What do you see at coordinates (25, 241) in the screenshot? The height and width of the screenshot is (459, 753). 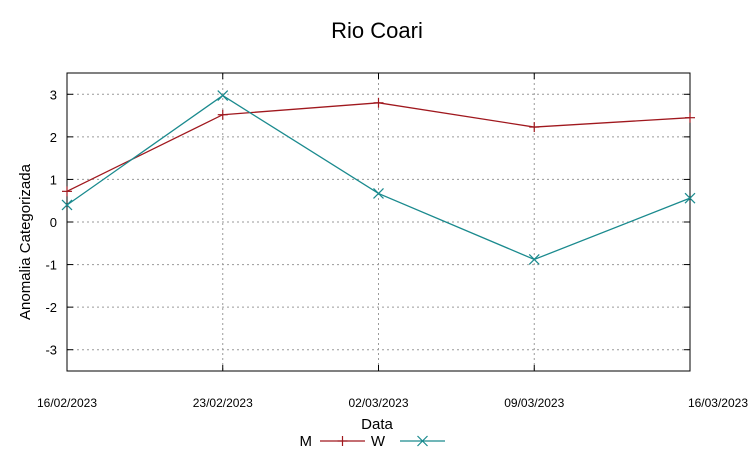 I see `y-axis-label: Anomalia Categorizada` at bounding box center [25, 241].